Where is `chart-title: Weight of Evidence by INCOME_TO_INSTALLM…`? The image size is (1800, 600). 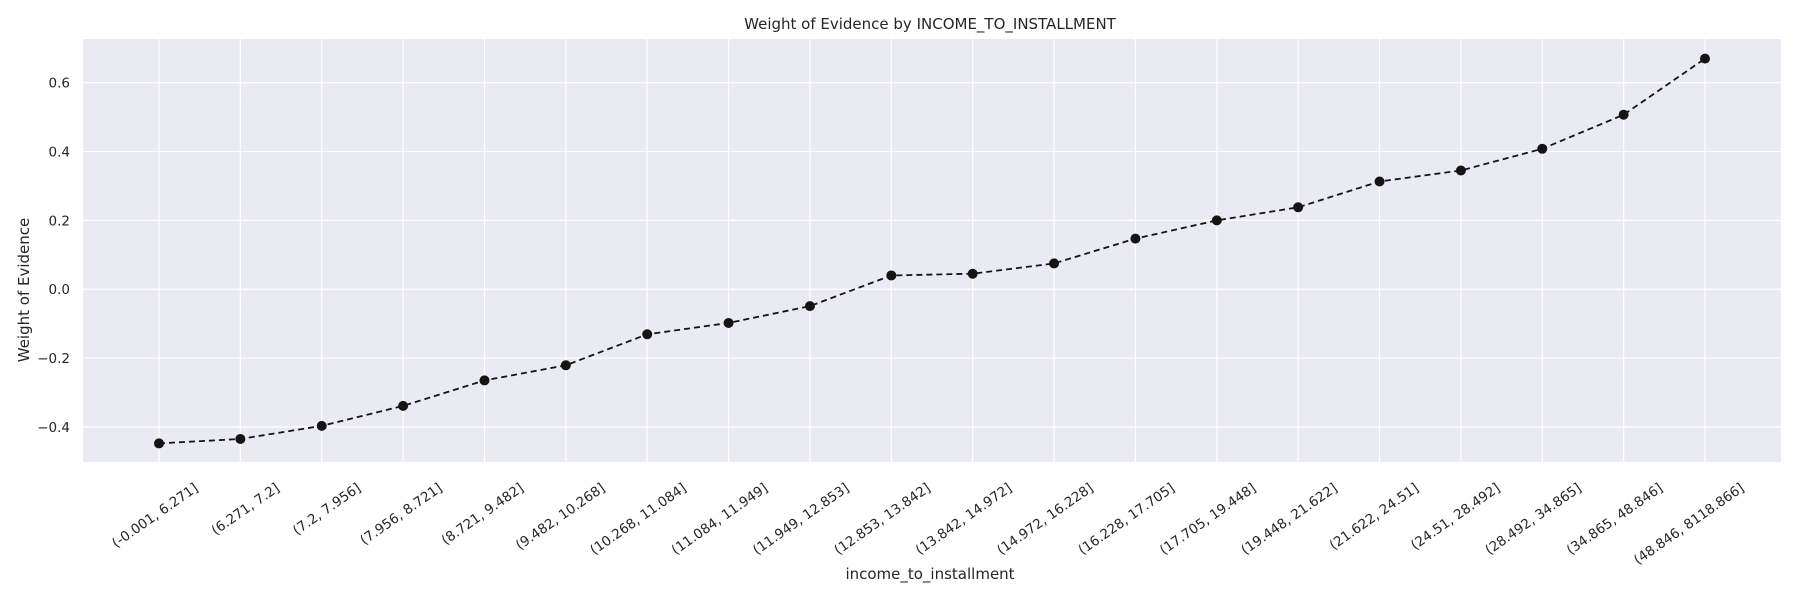
chart-title: Weight of Evidence by INCOME_TO_INSTALLM… is located at coordinates (930, 24).